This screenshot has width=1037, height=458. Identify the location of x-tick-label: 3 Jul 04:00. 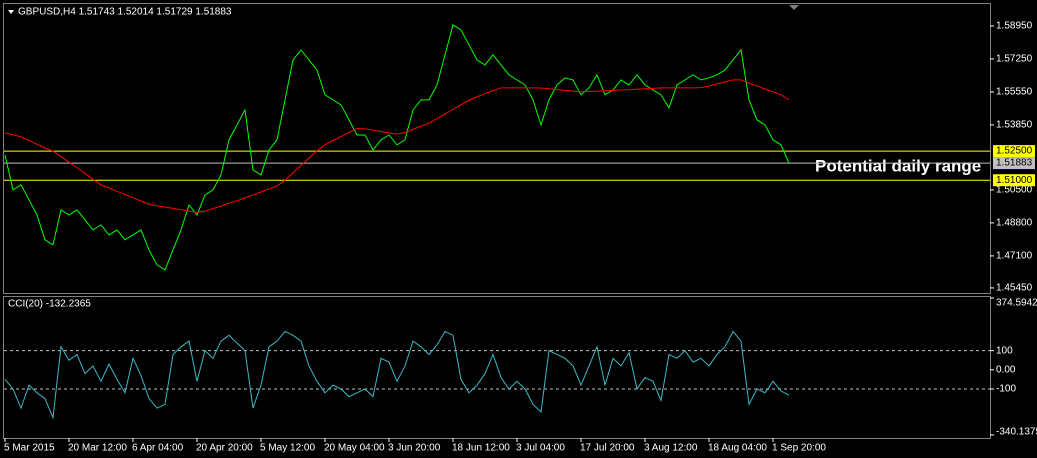
(540, 448).